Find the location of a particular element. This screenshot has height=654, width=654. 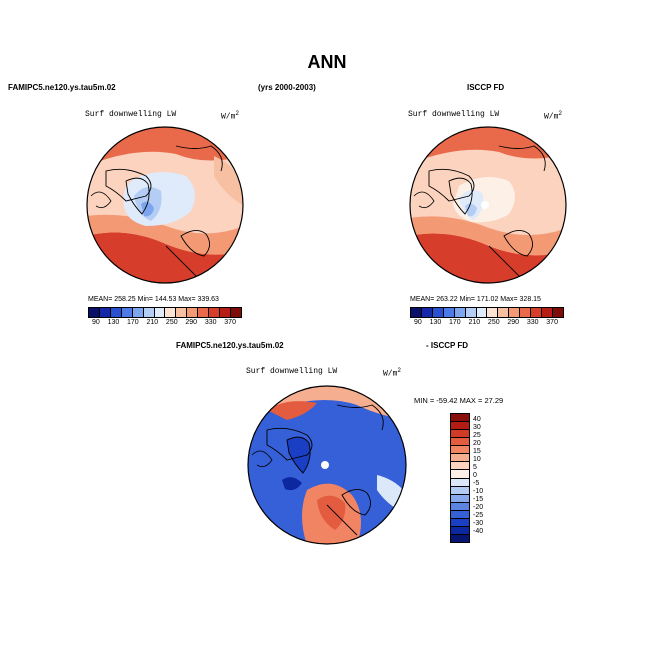

right-colorbar-tick-label: 330 is located at coordinates (532, 322).